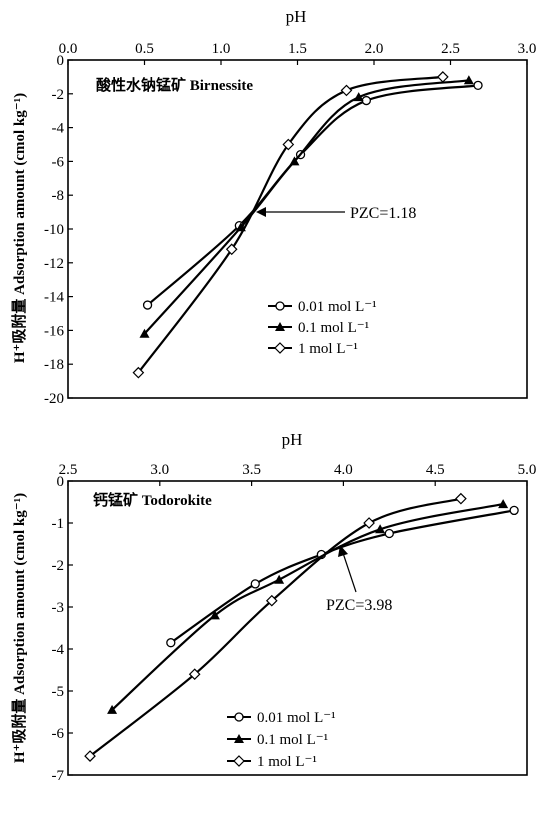 This screenshot has height=813, width=545. What do you see at coordinates (58, 608) in the screenshot?
I see `y-tick-label: -3` at bounding box center [58, 608].